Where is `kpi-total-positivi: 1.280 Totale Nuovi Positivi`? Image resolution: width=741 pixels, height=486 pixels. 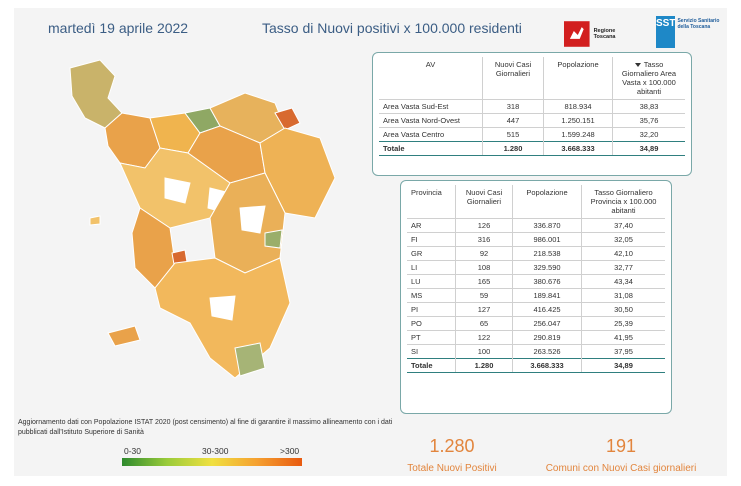 kpi-total-positivi: 1.280 Totale Nuovi Positivi is located at coordinates (452, 455).